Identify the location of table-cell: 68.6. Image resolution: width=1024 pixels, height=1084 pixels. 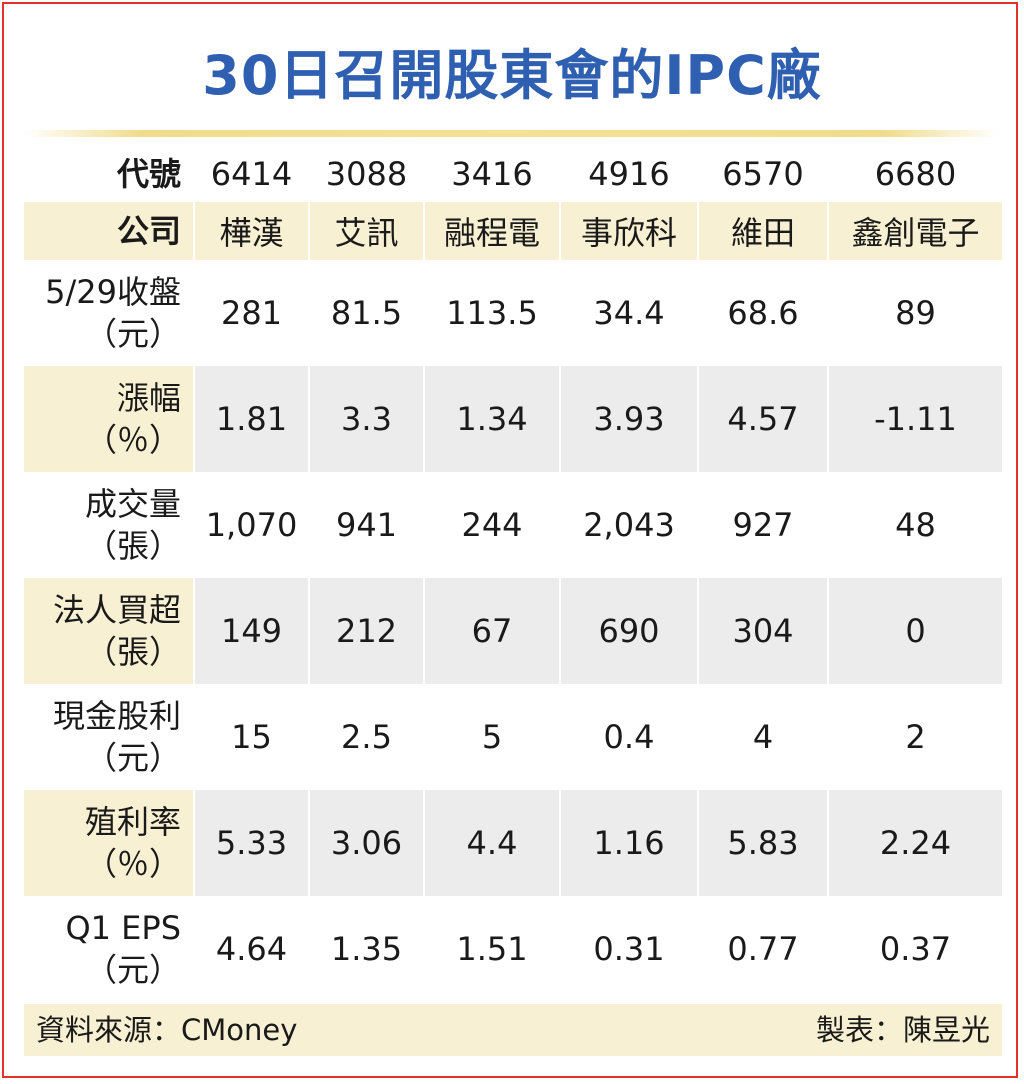
(763, 313).